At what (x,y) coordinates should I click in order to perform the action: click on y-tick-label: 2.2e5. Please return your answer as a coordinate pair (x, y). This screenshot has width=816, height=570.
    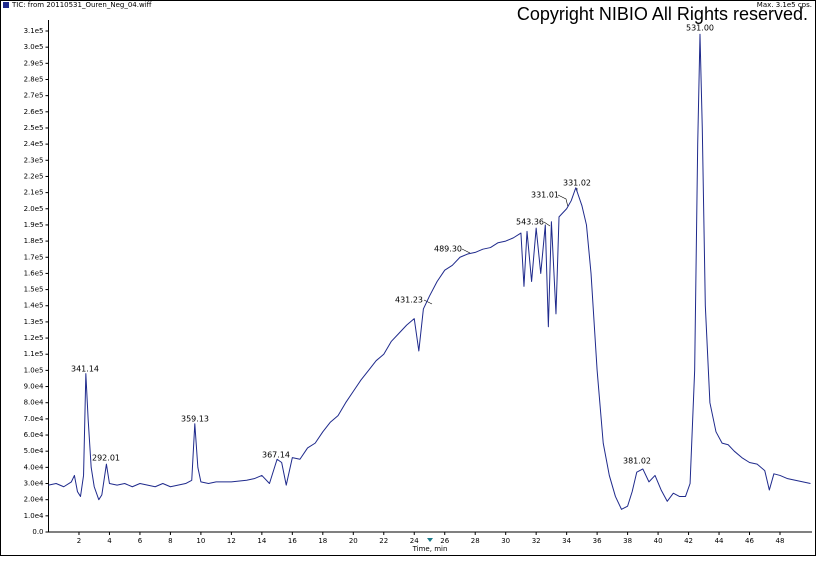
    Looking at the image, I should click on (34, 176).